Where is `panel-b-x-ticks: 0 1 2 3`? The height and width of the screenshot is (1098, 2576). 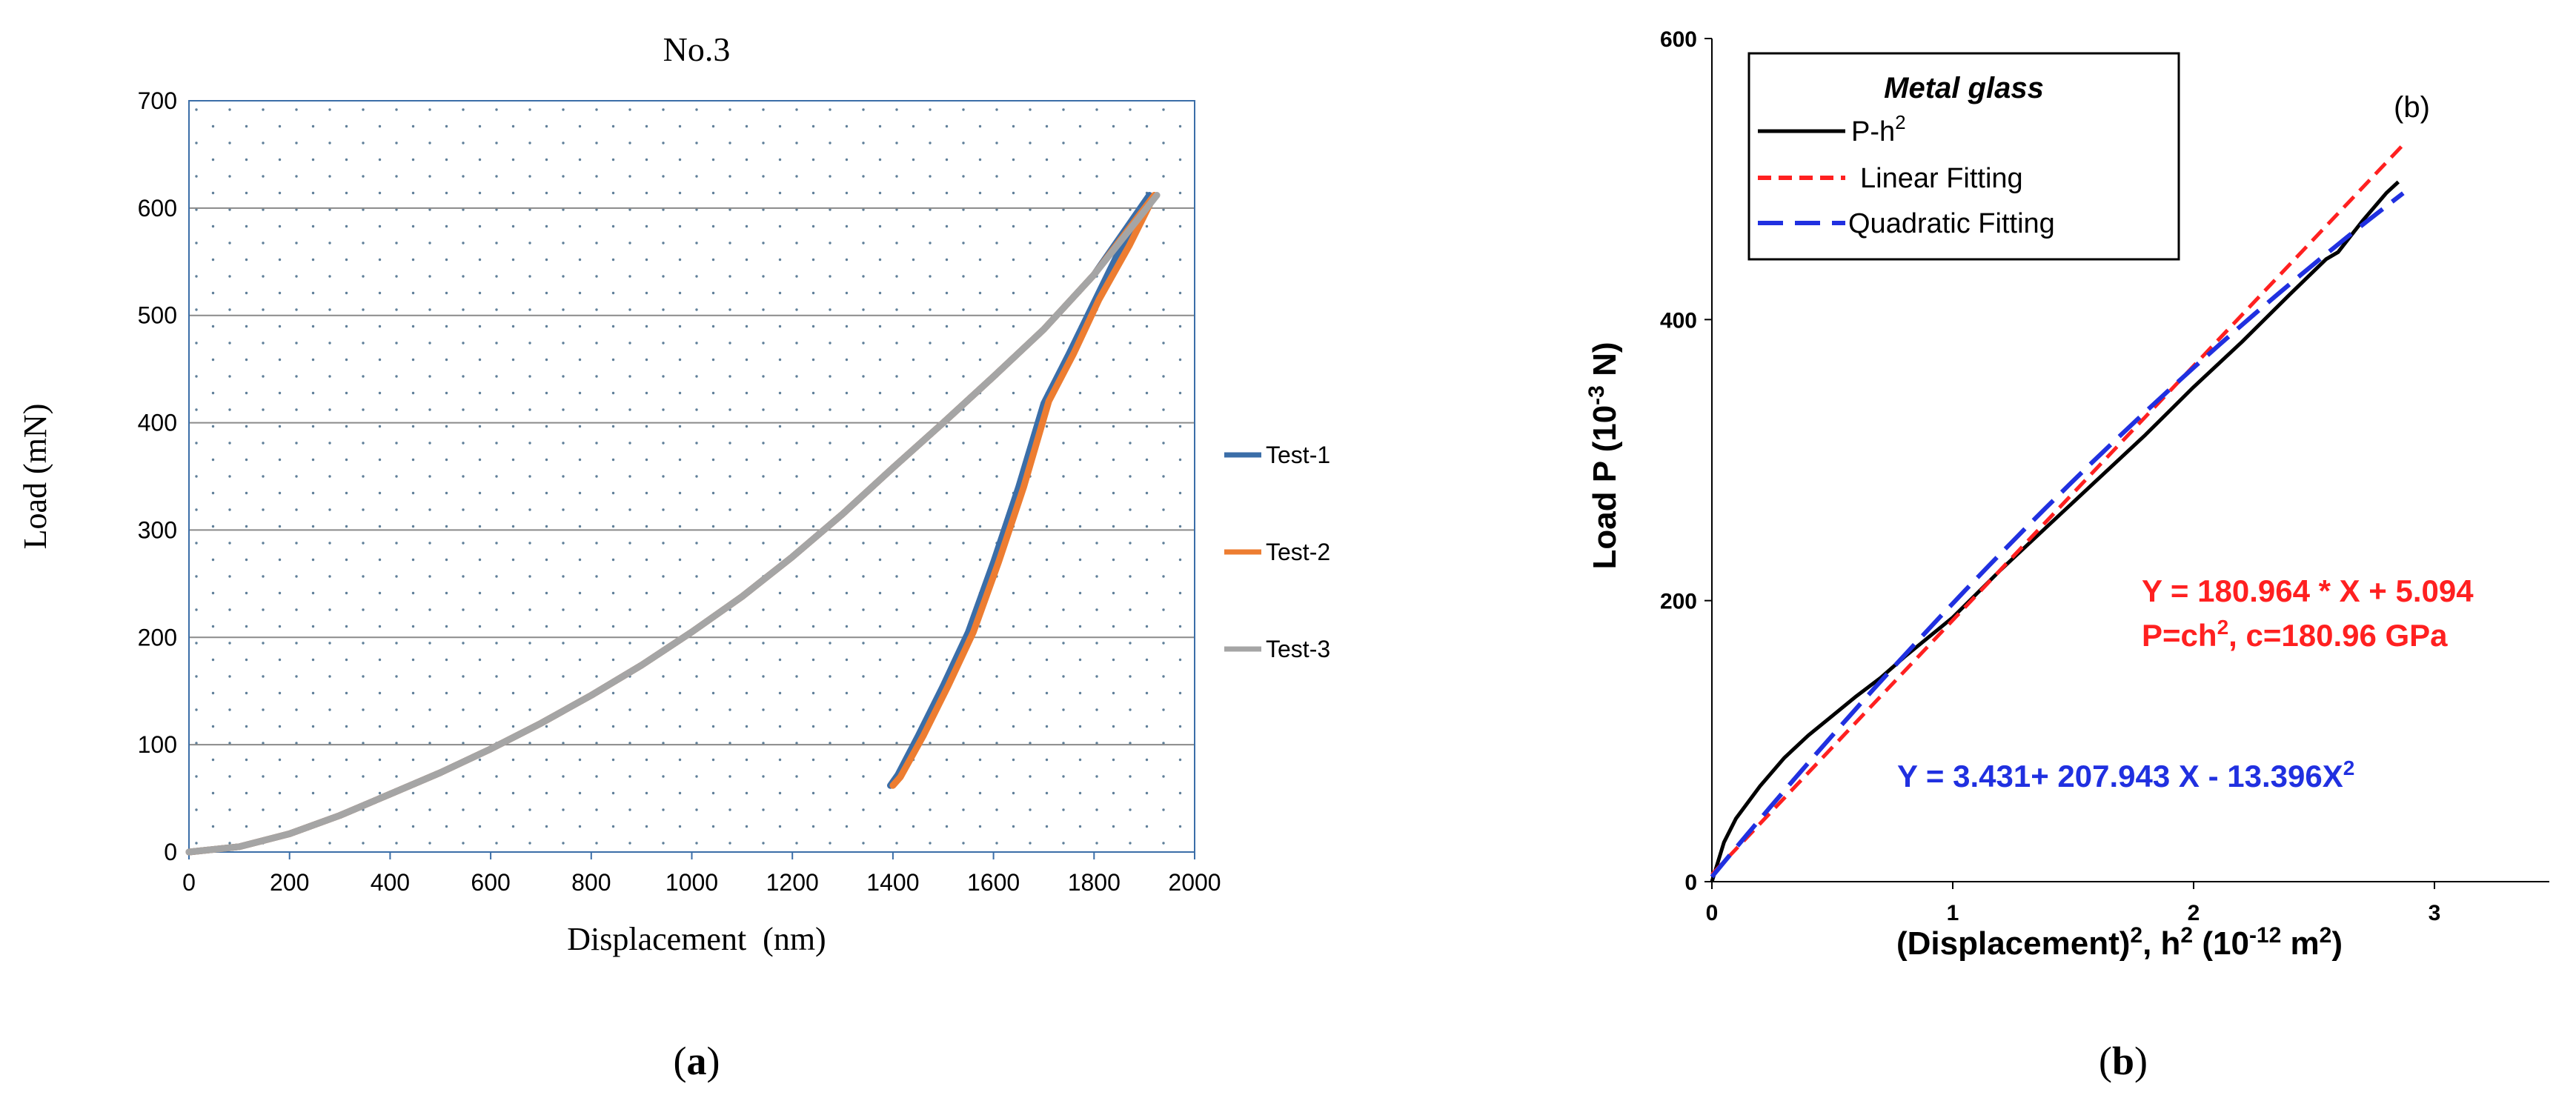 panel-b-x-ticks: 0 1 2 3 is located at coordinates (2073, 903).